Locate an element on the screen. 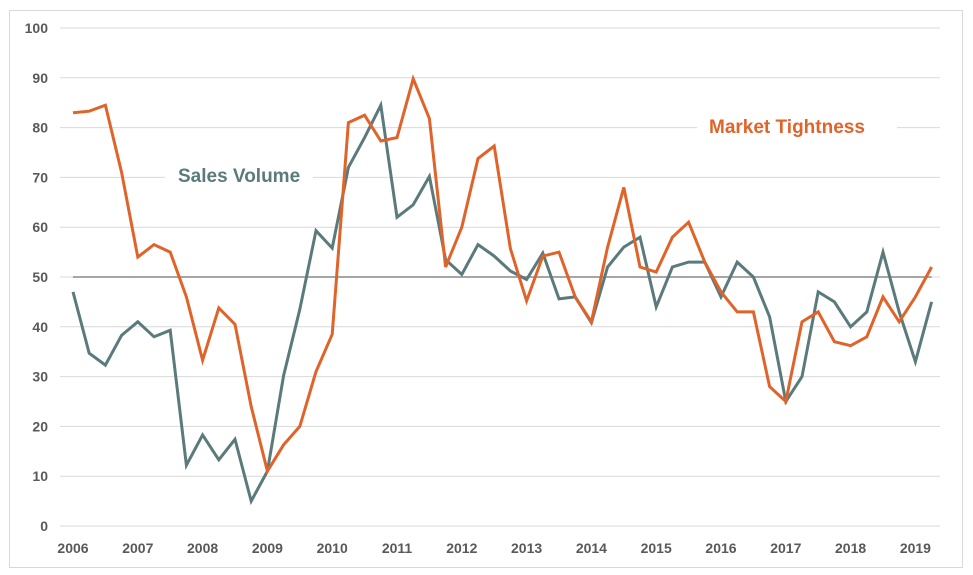 Image resolution: width=973 pixels, height=575 pixels. y-tick-label: 80 is located at coordinates (40, 128).